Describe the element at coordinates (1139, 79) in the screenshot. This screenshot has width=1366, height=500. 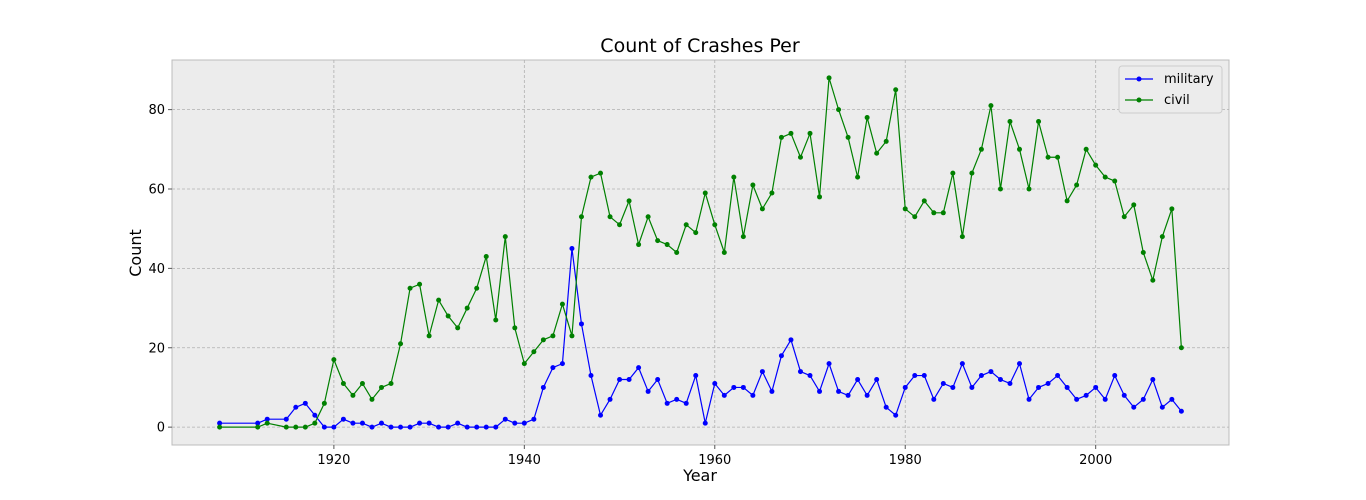
I see `legend-marker-military` at that location.